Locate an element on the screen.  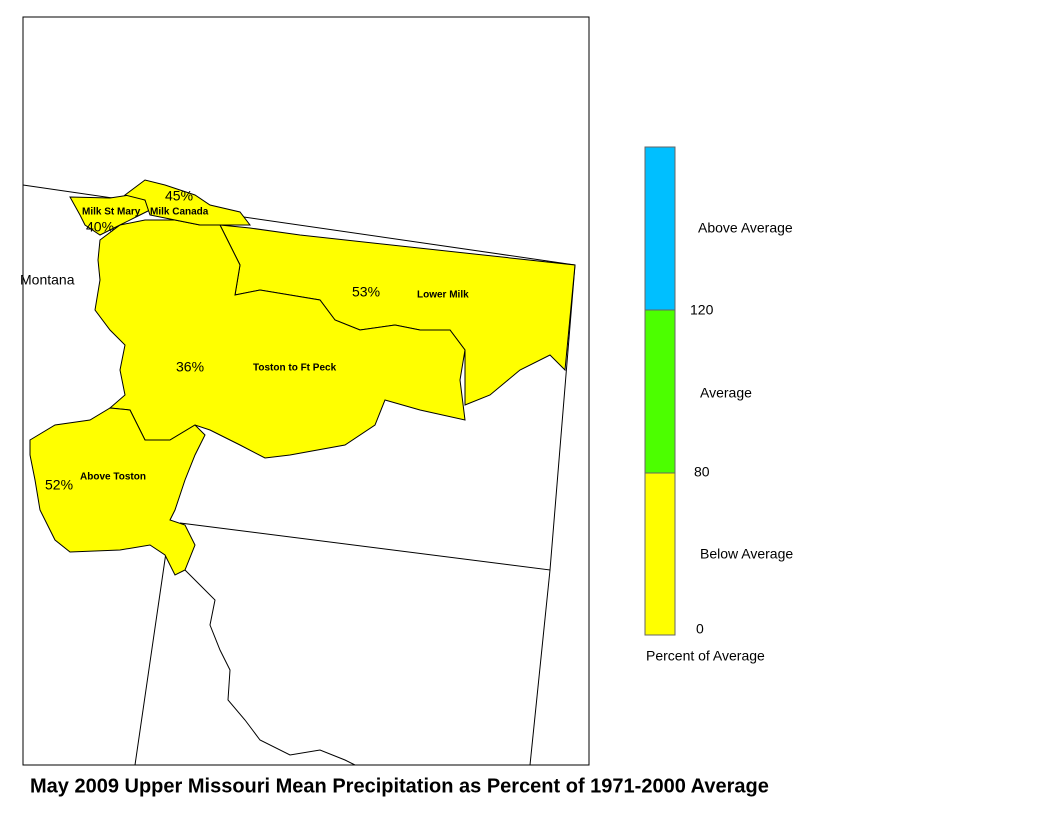
river is located at coordinates (270, 667).